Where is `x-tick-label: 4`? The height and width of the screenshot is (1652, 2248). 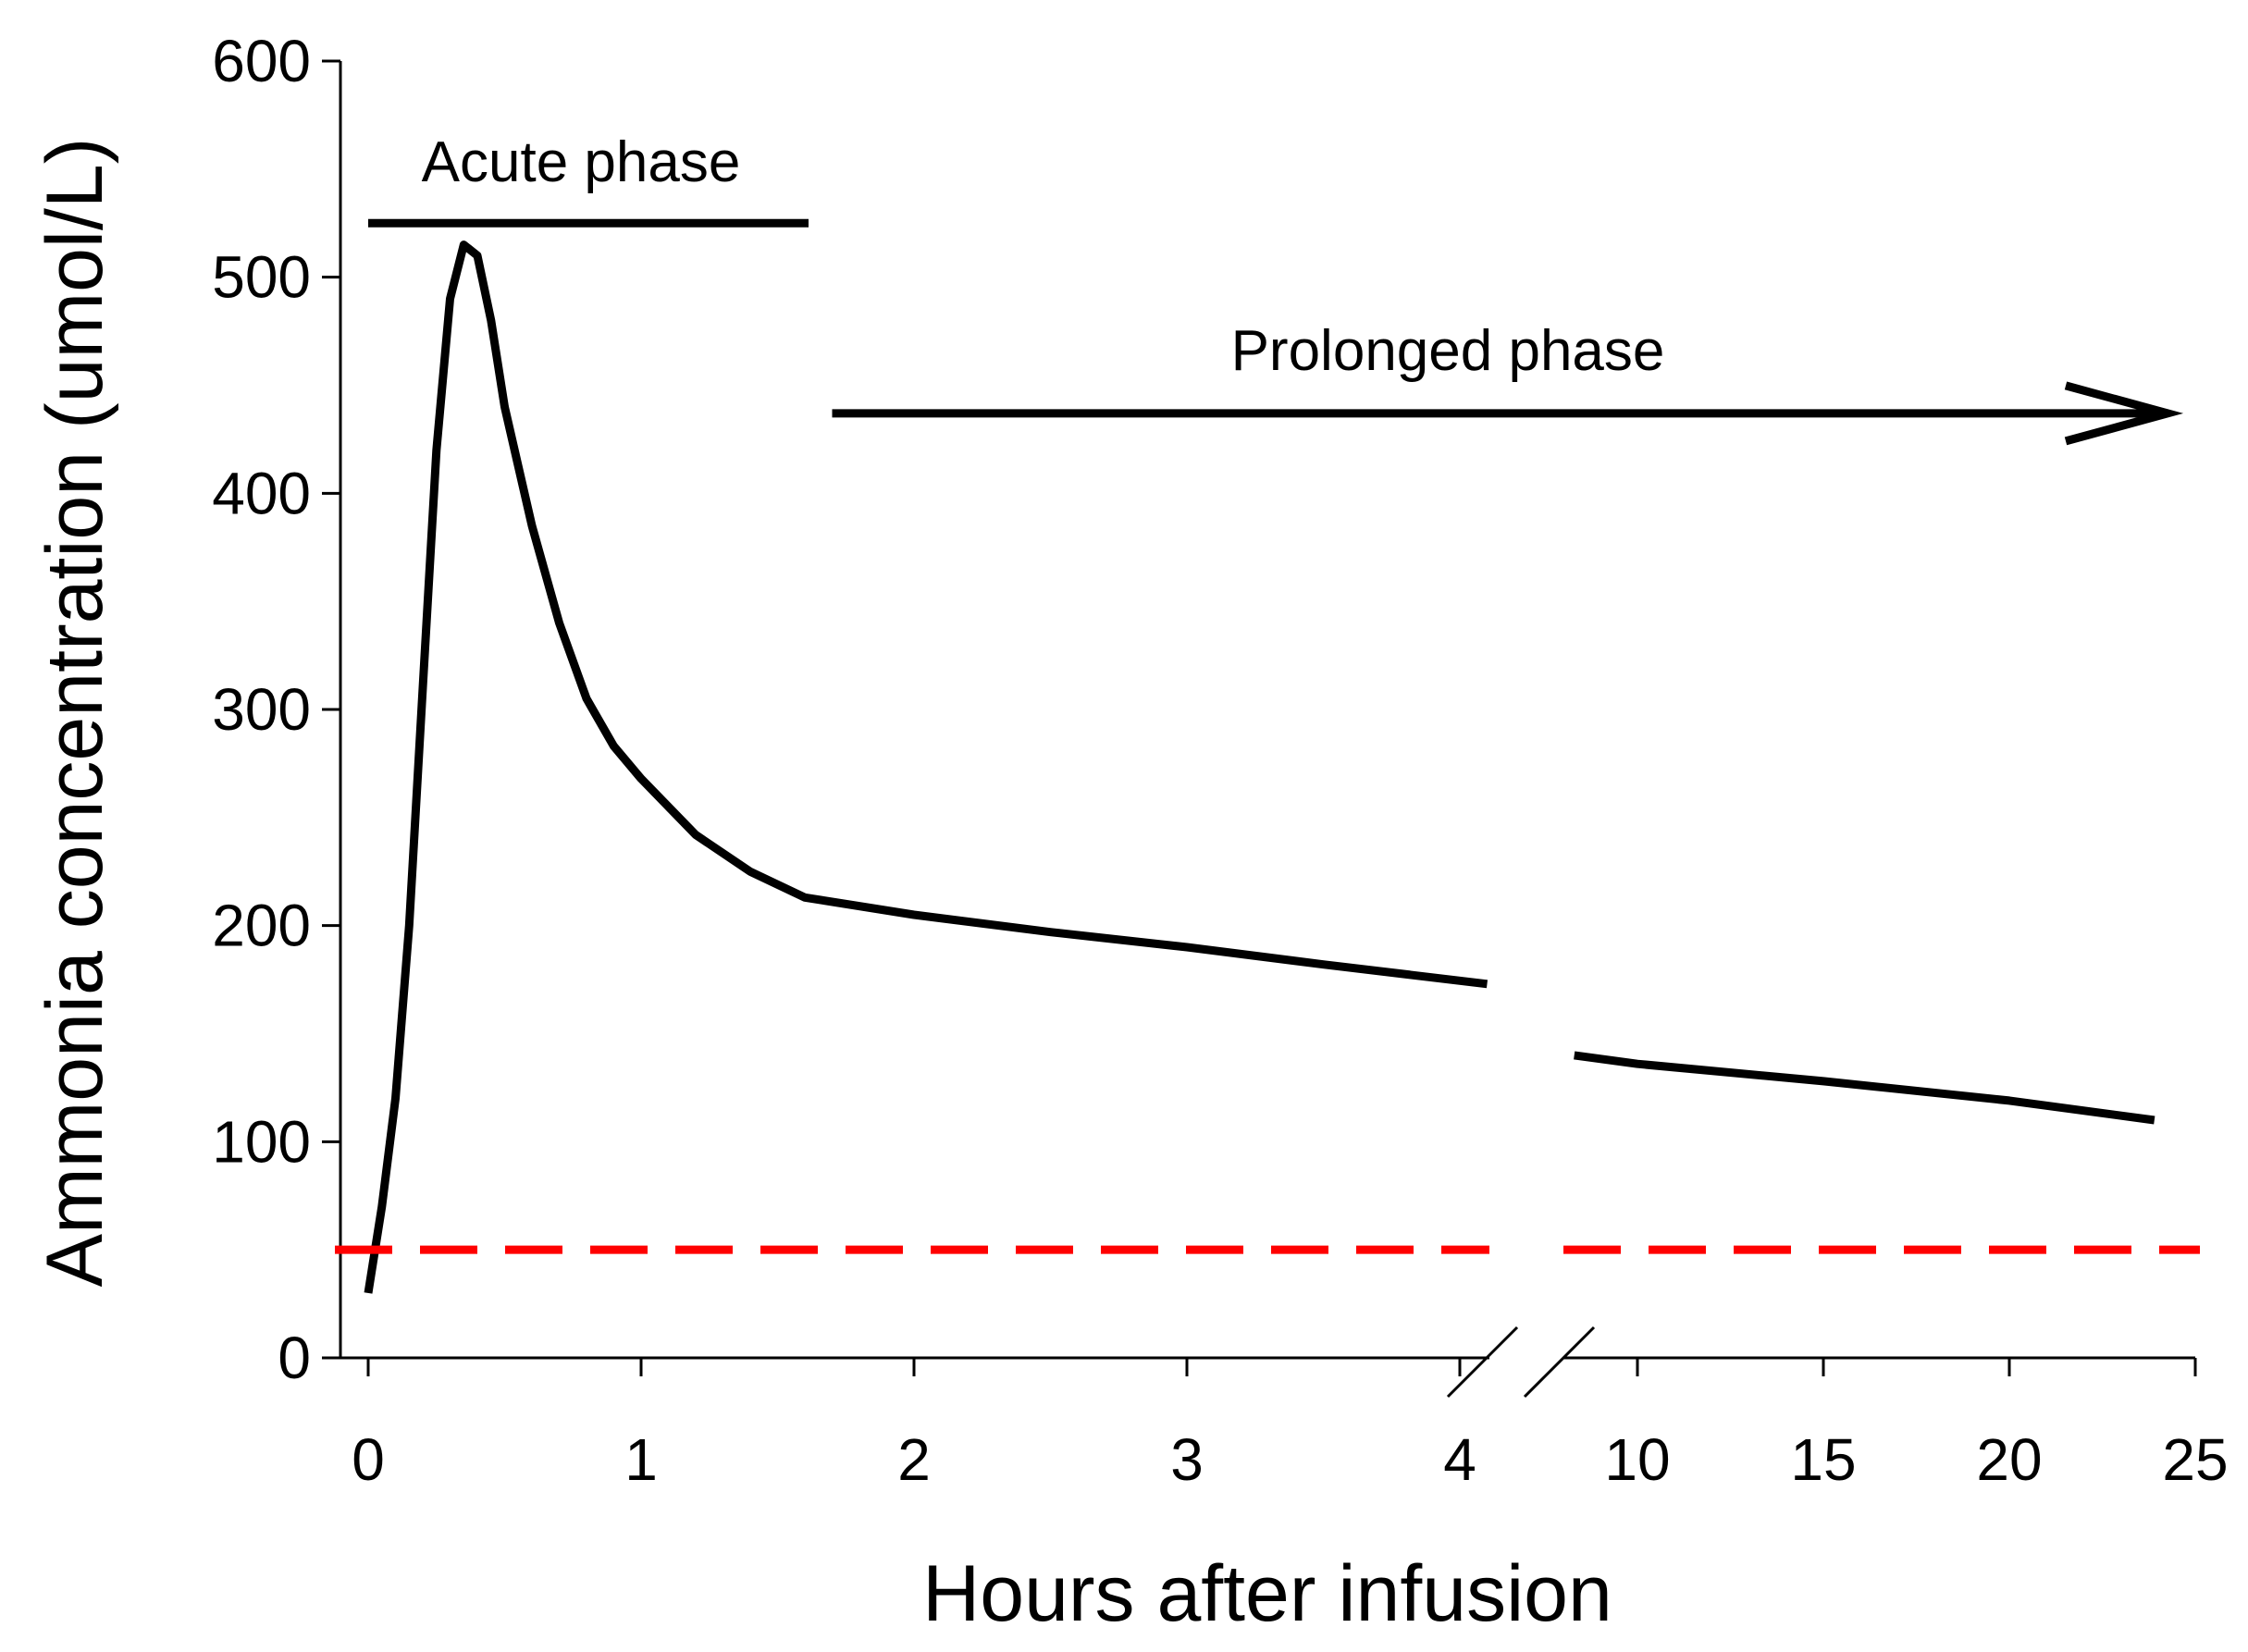
x-tick-label: 4 is located at coordinates (1459, 1460).